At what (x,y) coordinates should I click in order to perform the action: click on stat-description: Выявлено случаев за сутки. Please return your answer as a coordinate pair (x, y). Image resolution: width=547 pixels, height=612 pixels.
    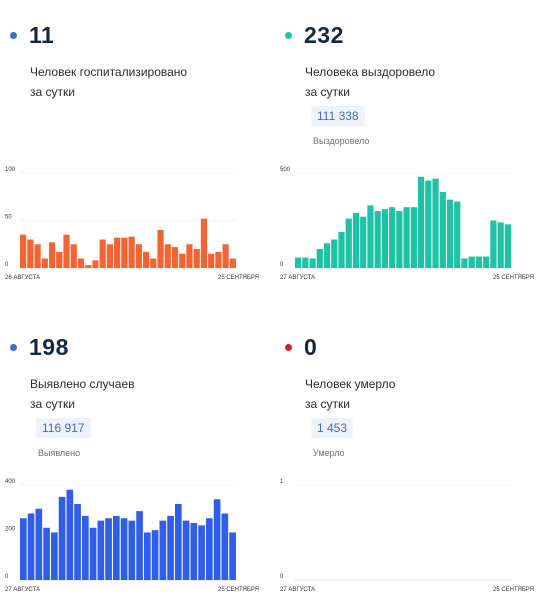
    Looking at the image, I should click on (140, 394).